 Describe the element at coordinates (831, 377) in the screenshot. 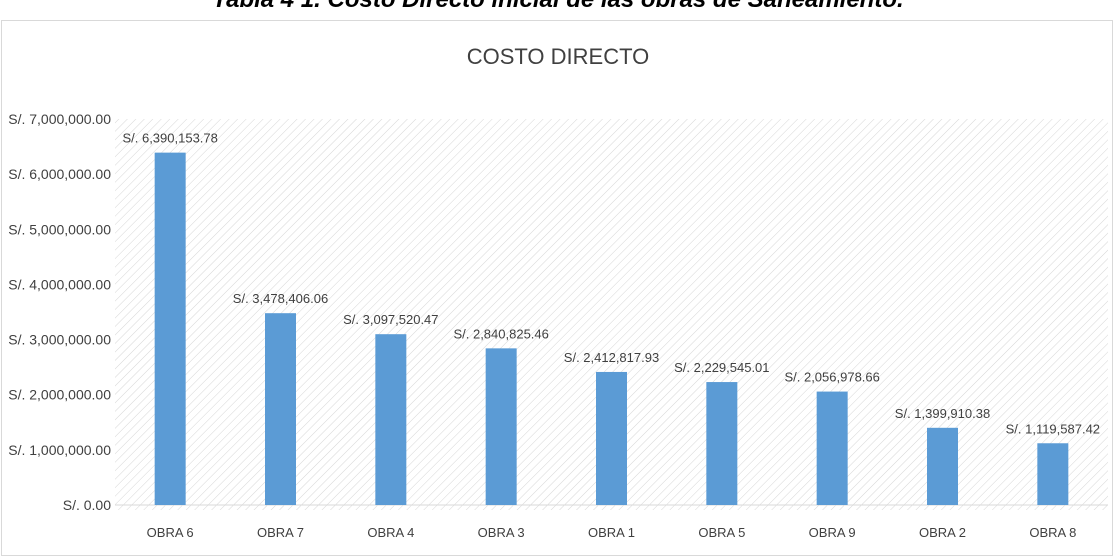

I see `data-label: S/. 2,056,978.66` at that location.